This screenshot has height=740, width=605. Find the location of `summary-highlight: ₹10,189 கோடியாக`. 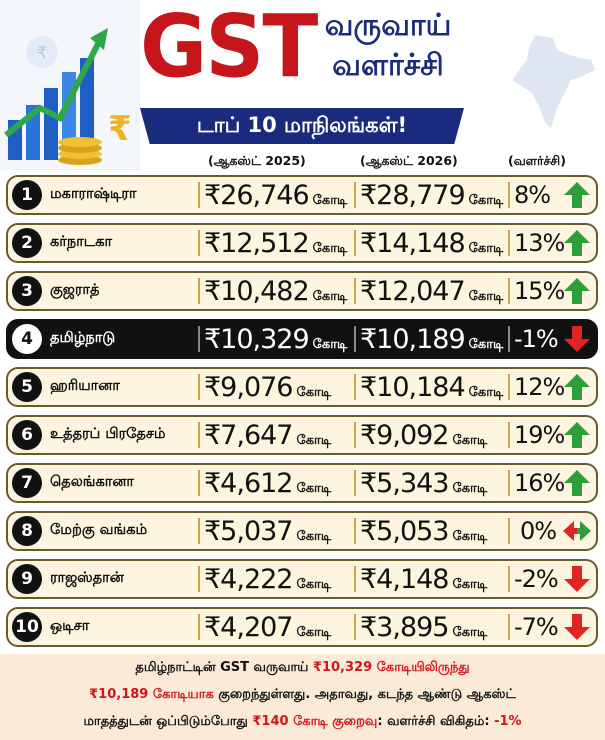

summary-highlight: ₹10,189 கோடியாக is located at coordinates (151, 694).